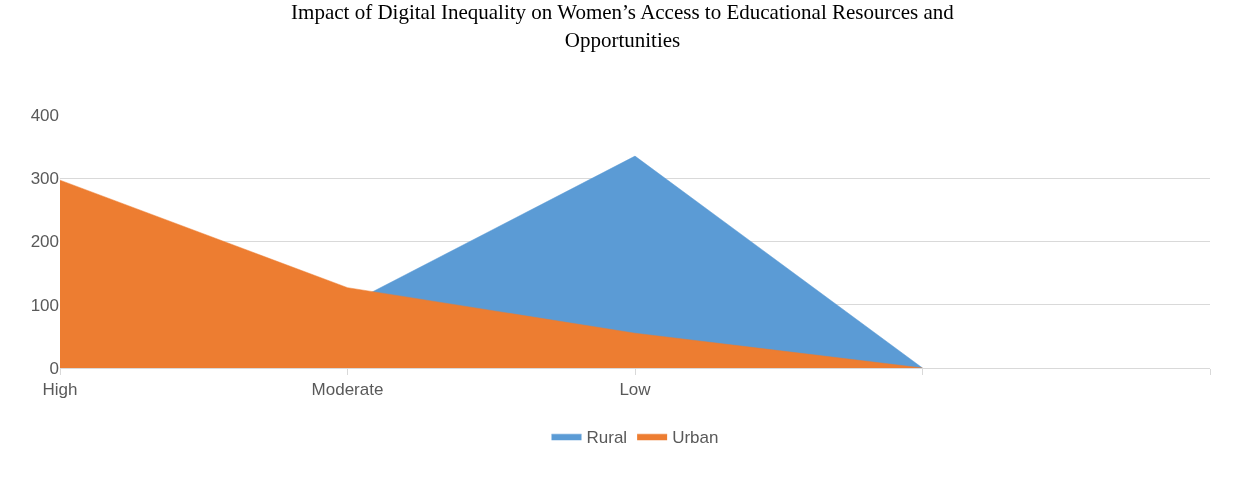  What do you see at coordinates (635, 390) in the screenshot?
I see `x-tick-label: Low` at bounding box center [635, 390].